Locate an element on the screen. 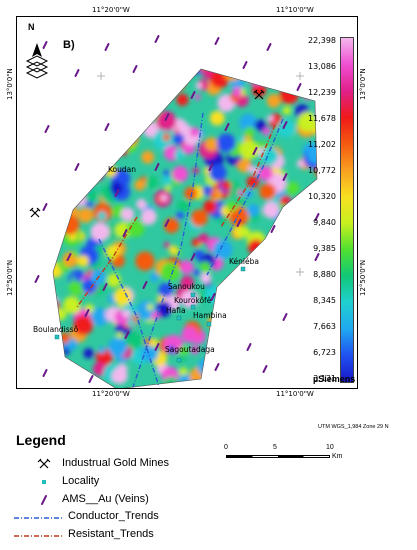 This screenshot has height=550, width=417. scale-bar: 0 5 10 Km is located at coordinates (283, 454).